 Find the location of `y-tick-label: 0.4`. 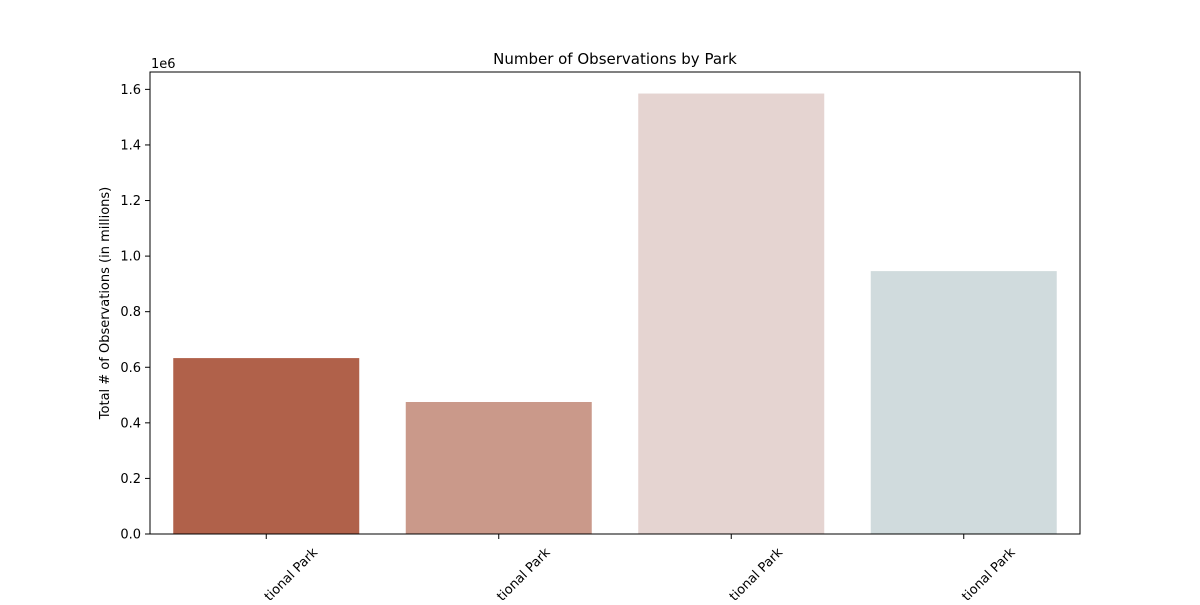

y-tick-label: 0.4 is located at coordinates (130, 423).